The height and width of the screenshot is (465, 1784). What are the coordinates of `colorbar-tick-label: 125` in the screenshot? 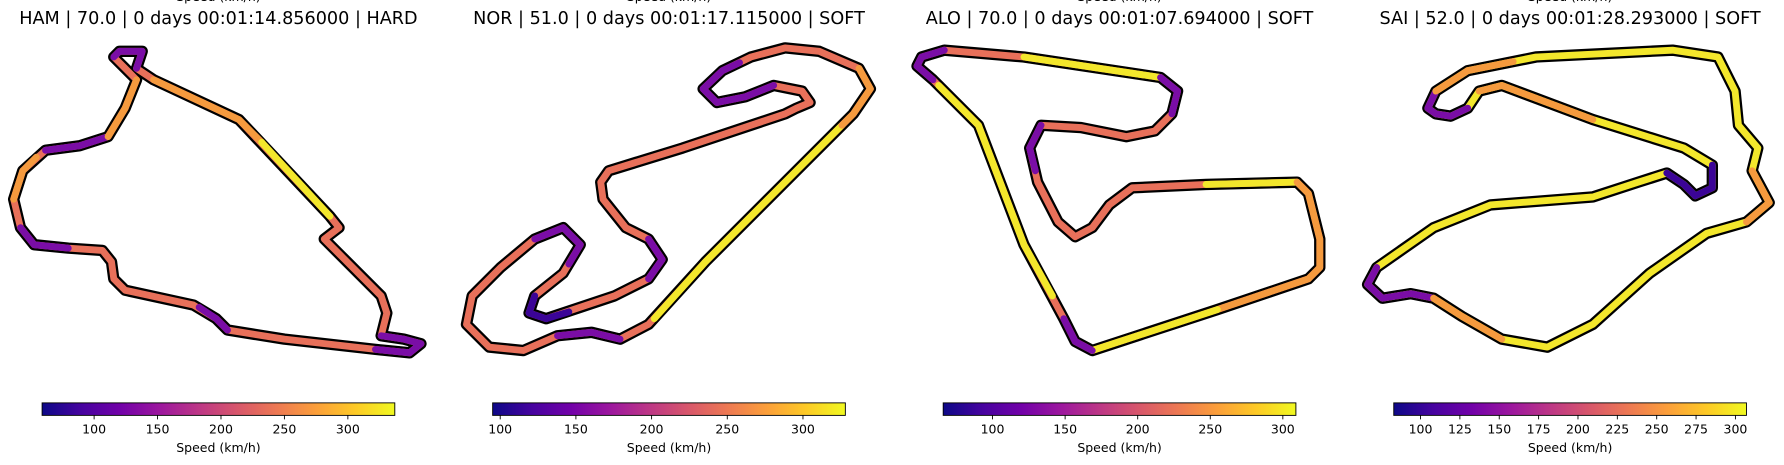 It's located at (1460, 429).